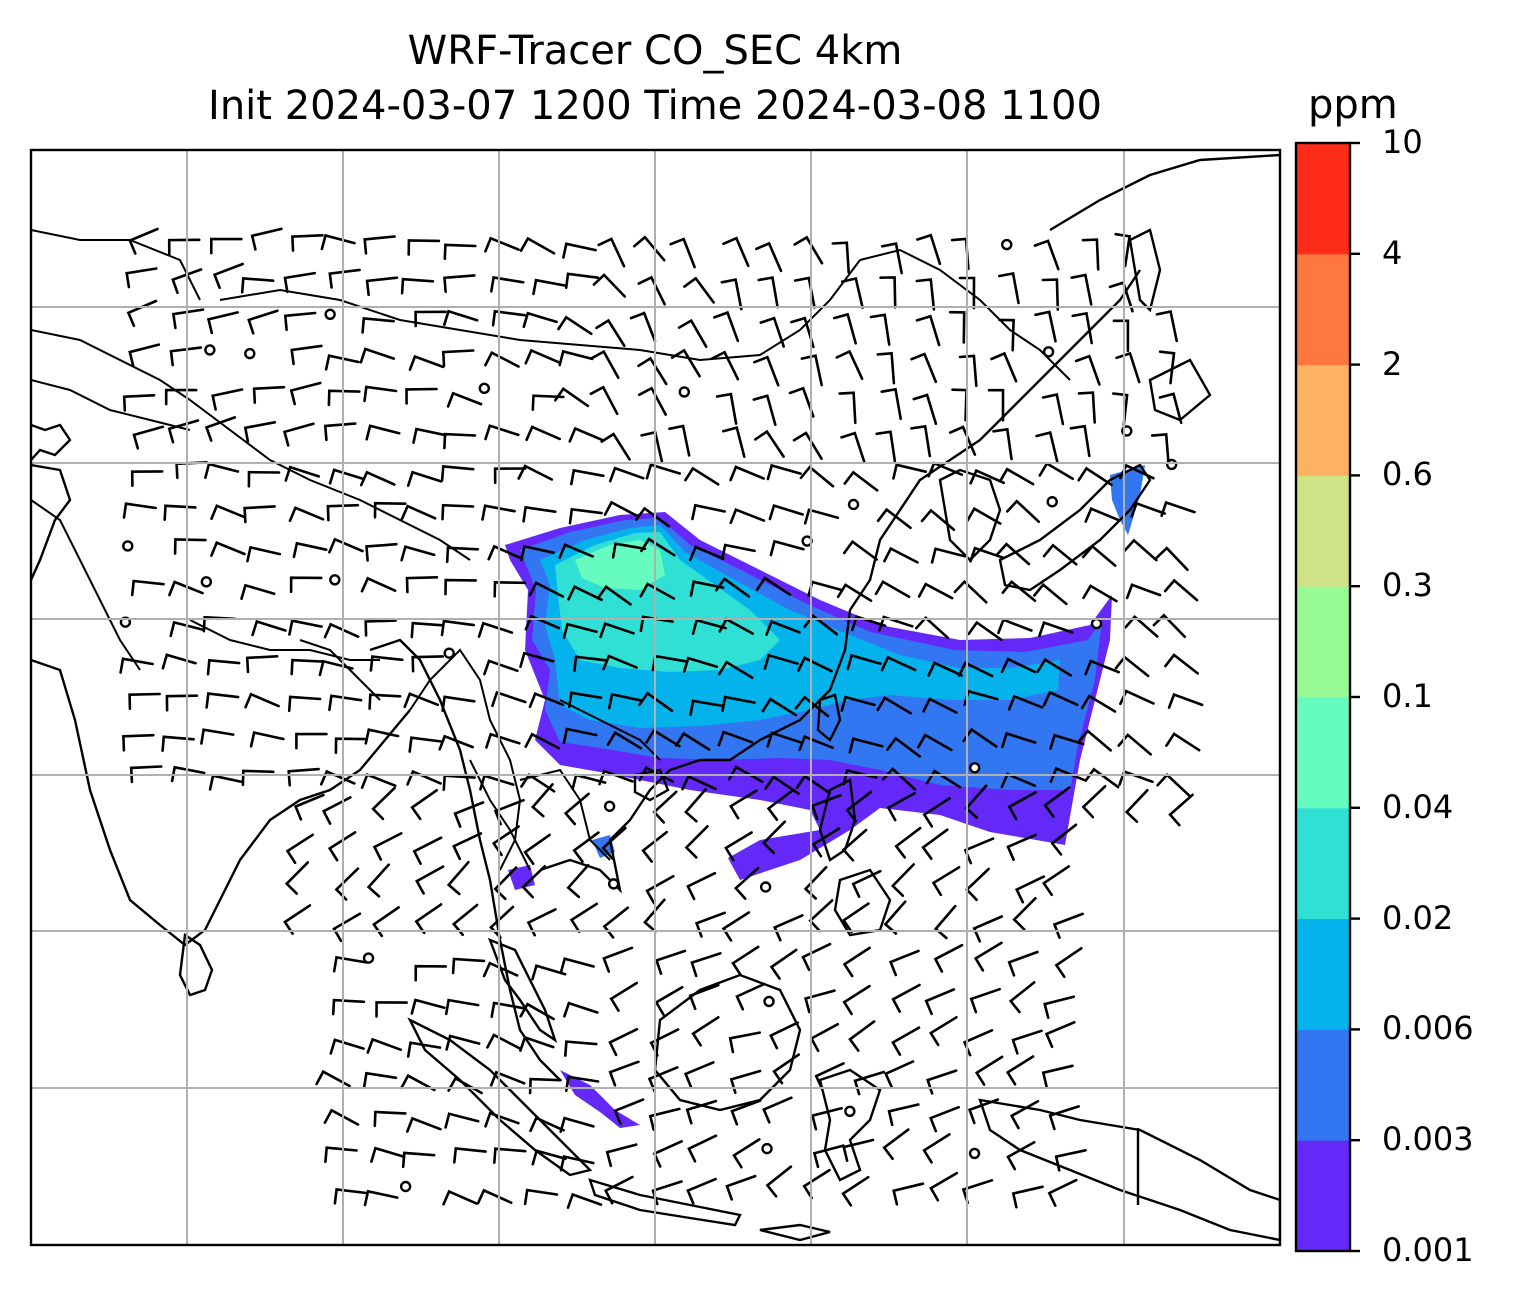 This screenshot has height=1306, width=1528. I want to click on arabian-coast, so click(51, 442).